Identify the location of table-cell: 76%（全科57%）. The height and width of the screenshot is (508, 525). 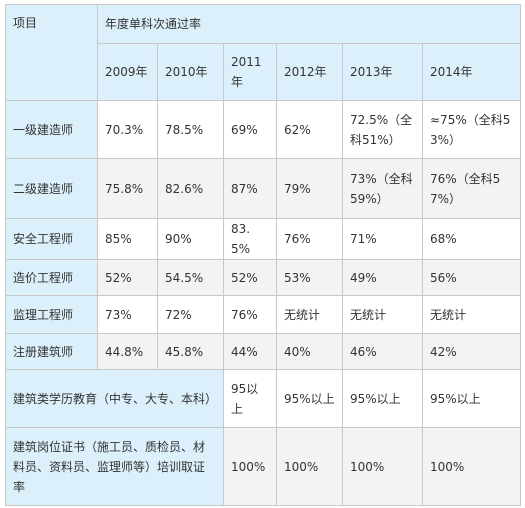
(471, 188).